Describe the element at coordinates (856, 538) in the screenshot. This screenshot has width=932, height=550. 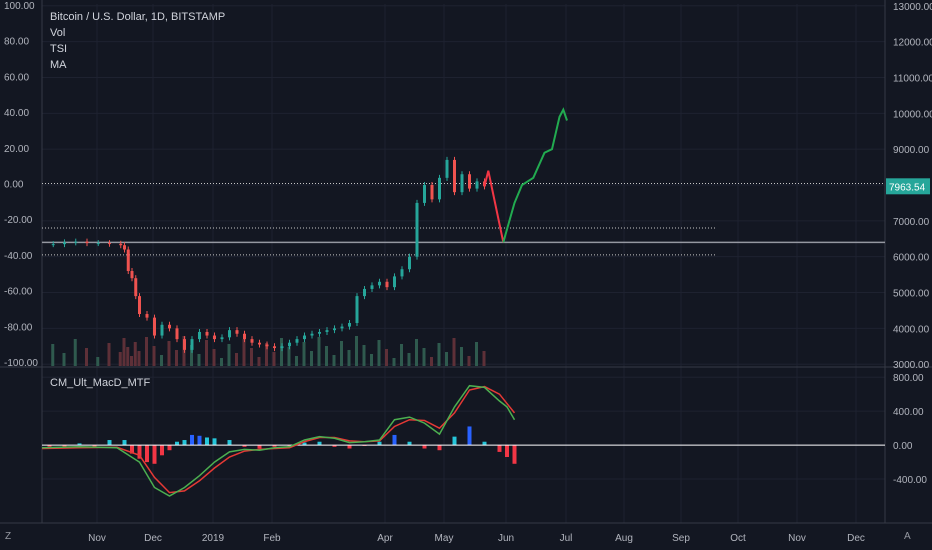
I see `time-tick-label-12: Dec` at that location.